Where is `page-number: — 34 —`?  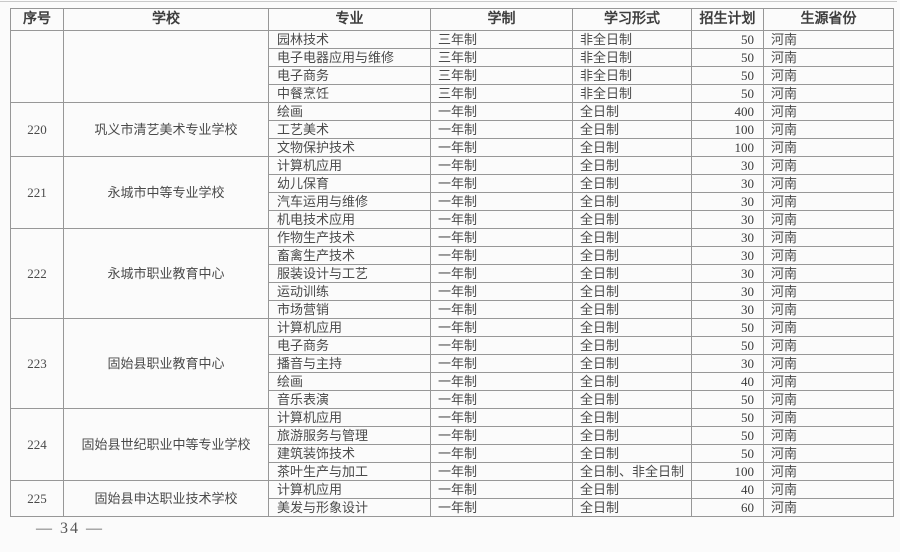 page-number: — 34 — is located at coordinates (70, 528).